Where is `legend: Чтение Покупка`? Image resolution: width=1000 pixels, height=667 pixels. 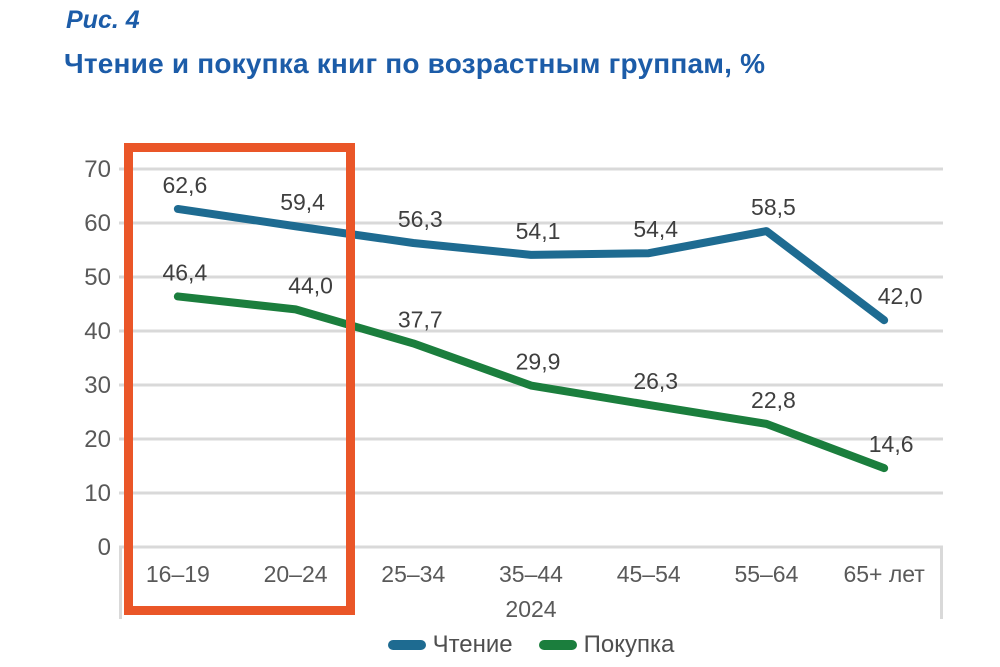
legend: Чтение Покупка is located at coordinates (531, 645).